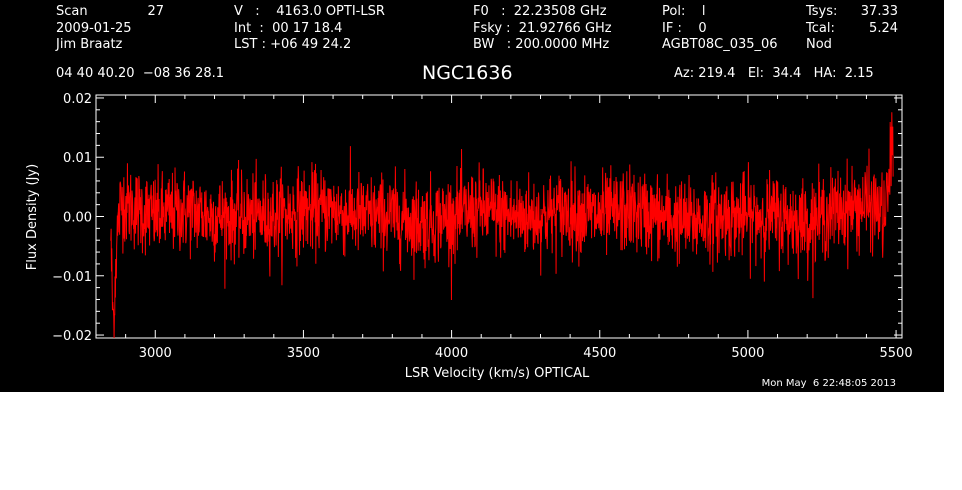 This screenshot has width=962, height=490. Describe the element at coordinates (94, 28) in the screenshot. I see `observation-date: 2009-01-25` at that location.